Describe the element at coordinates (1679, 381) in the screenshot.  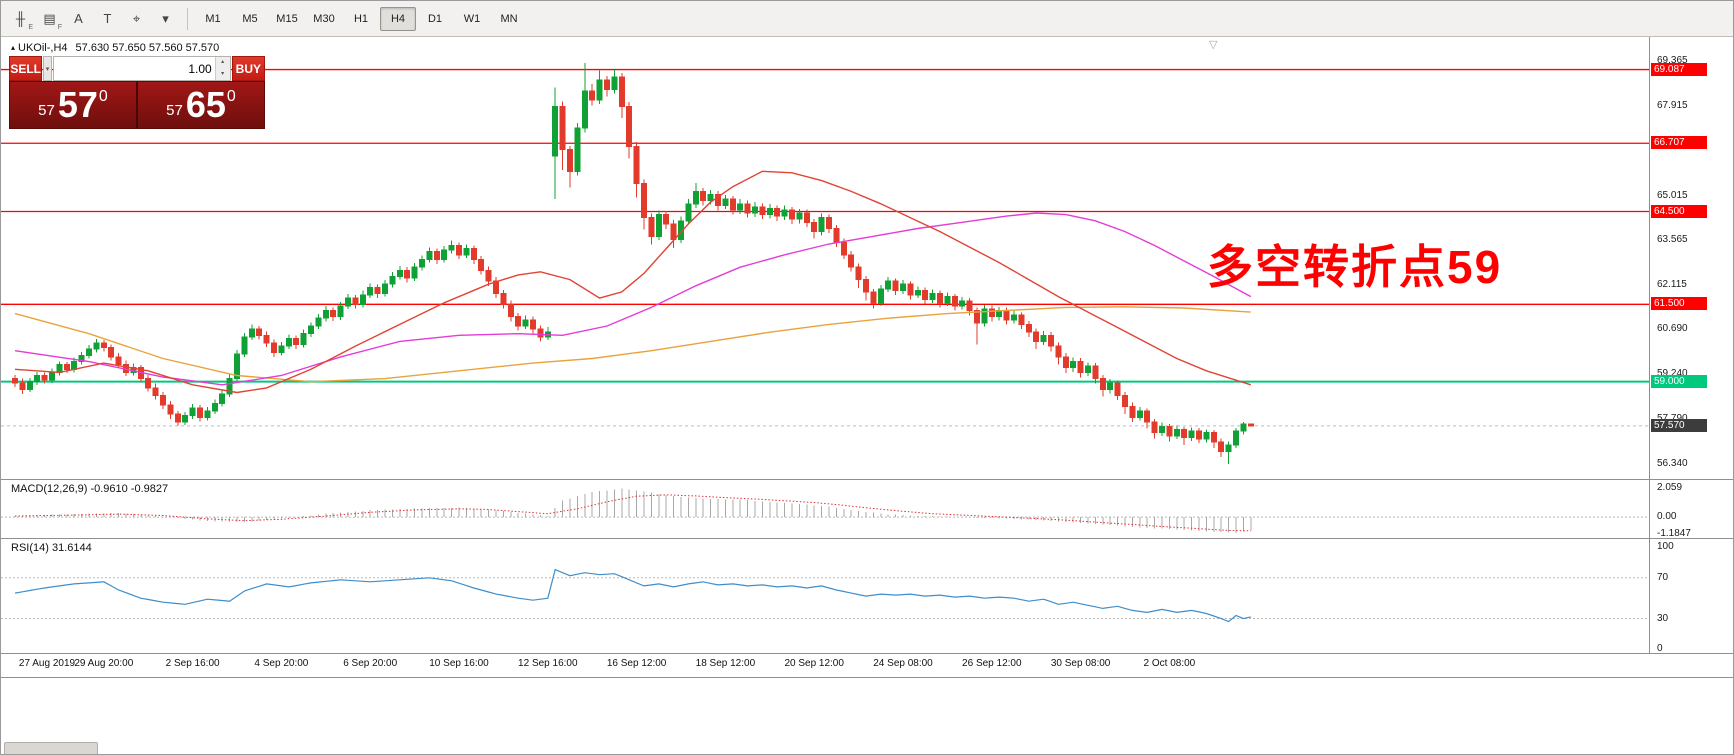
I see `price-tag-59.000: 59.000` at that location.